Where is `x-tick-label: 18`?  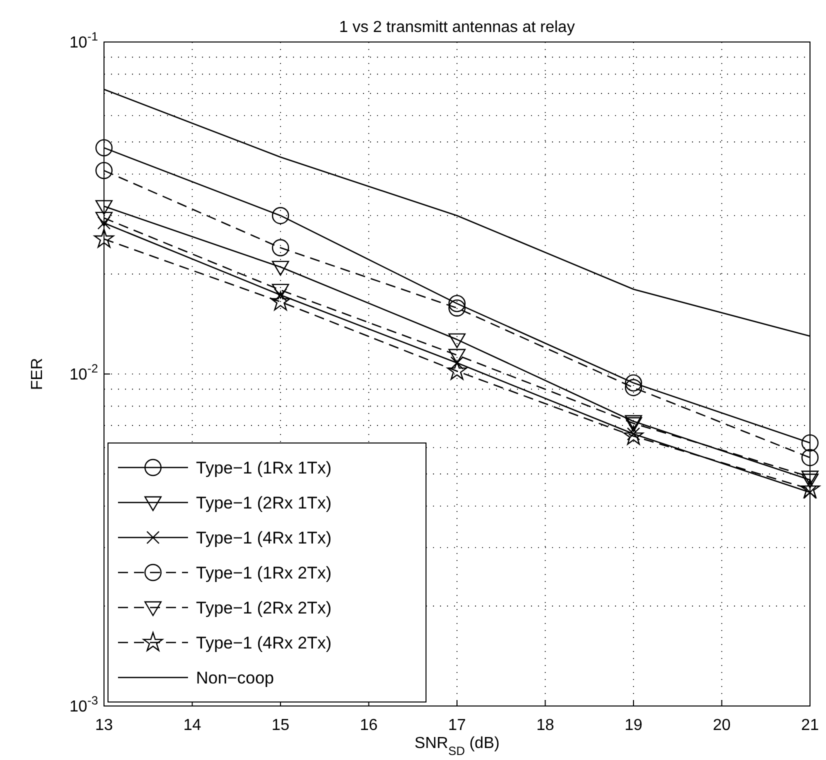 x-tick-label: 18 is located at coordinates (545, 725).